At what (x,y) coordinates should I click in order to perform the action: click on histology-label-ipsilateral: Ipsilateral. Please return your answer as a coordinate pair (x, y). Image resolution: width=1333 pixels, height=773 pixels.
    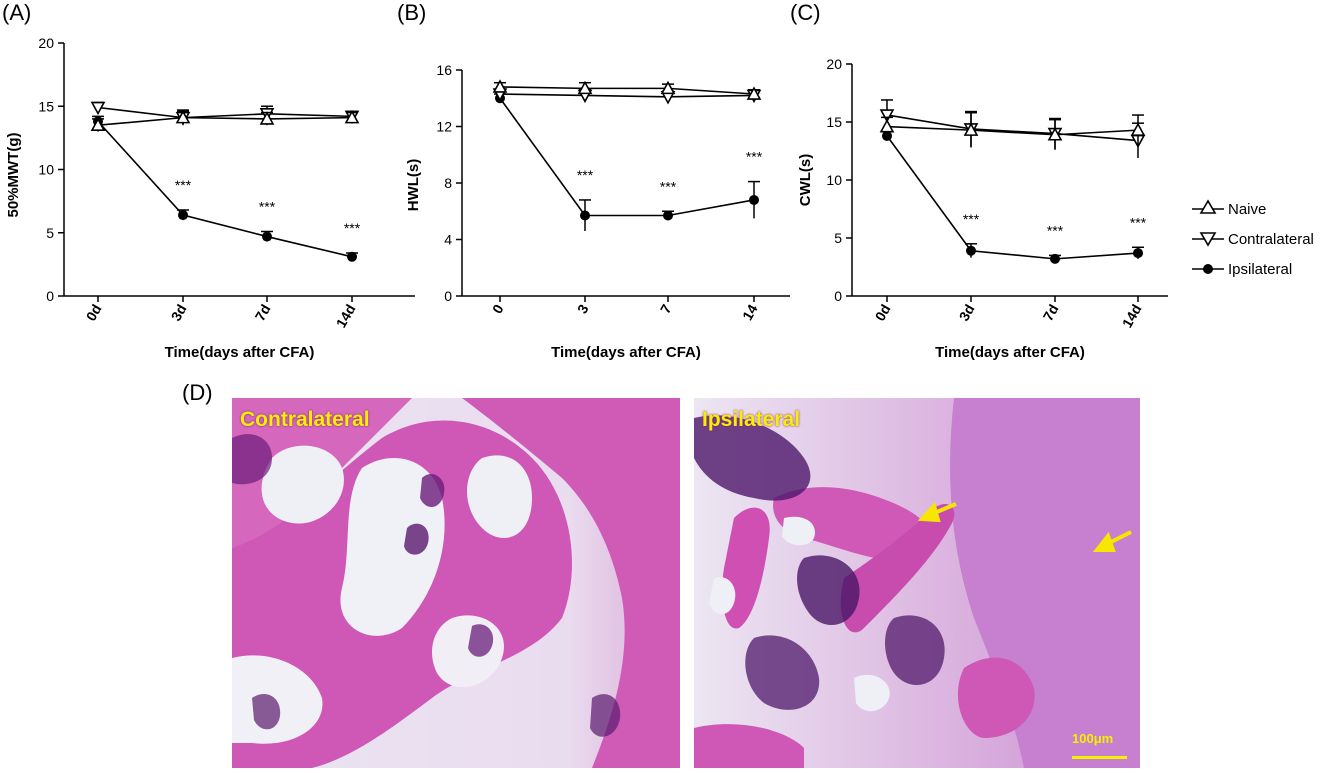
    Looking at the image, I should click on (751, 419).